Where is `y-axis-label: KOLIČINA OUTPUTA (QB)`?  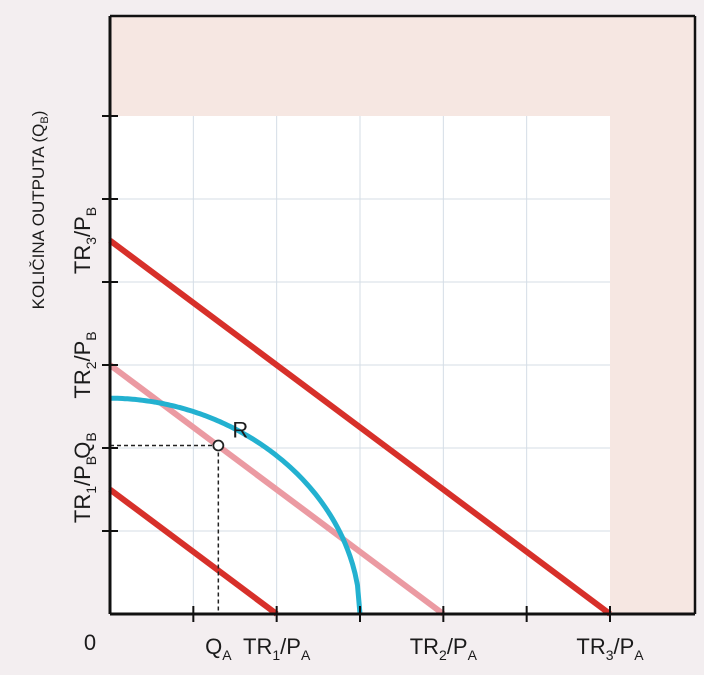
y-axis-label: KOLIČINA OUTPUTA (QB) is located at coordinates (40, 210).